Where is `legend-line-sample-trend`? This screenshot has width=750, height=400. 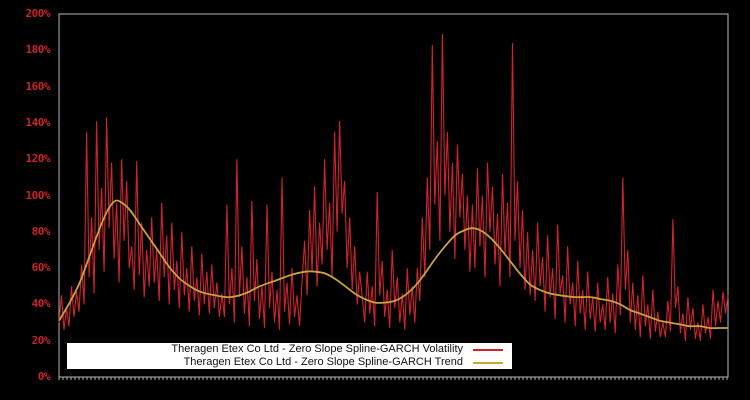 legend-line-sample-trend is located at coordinates (488, 362).